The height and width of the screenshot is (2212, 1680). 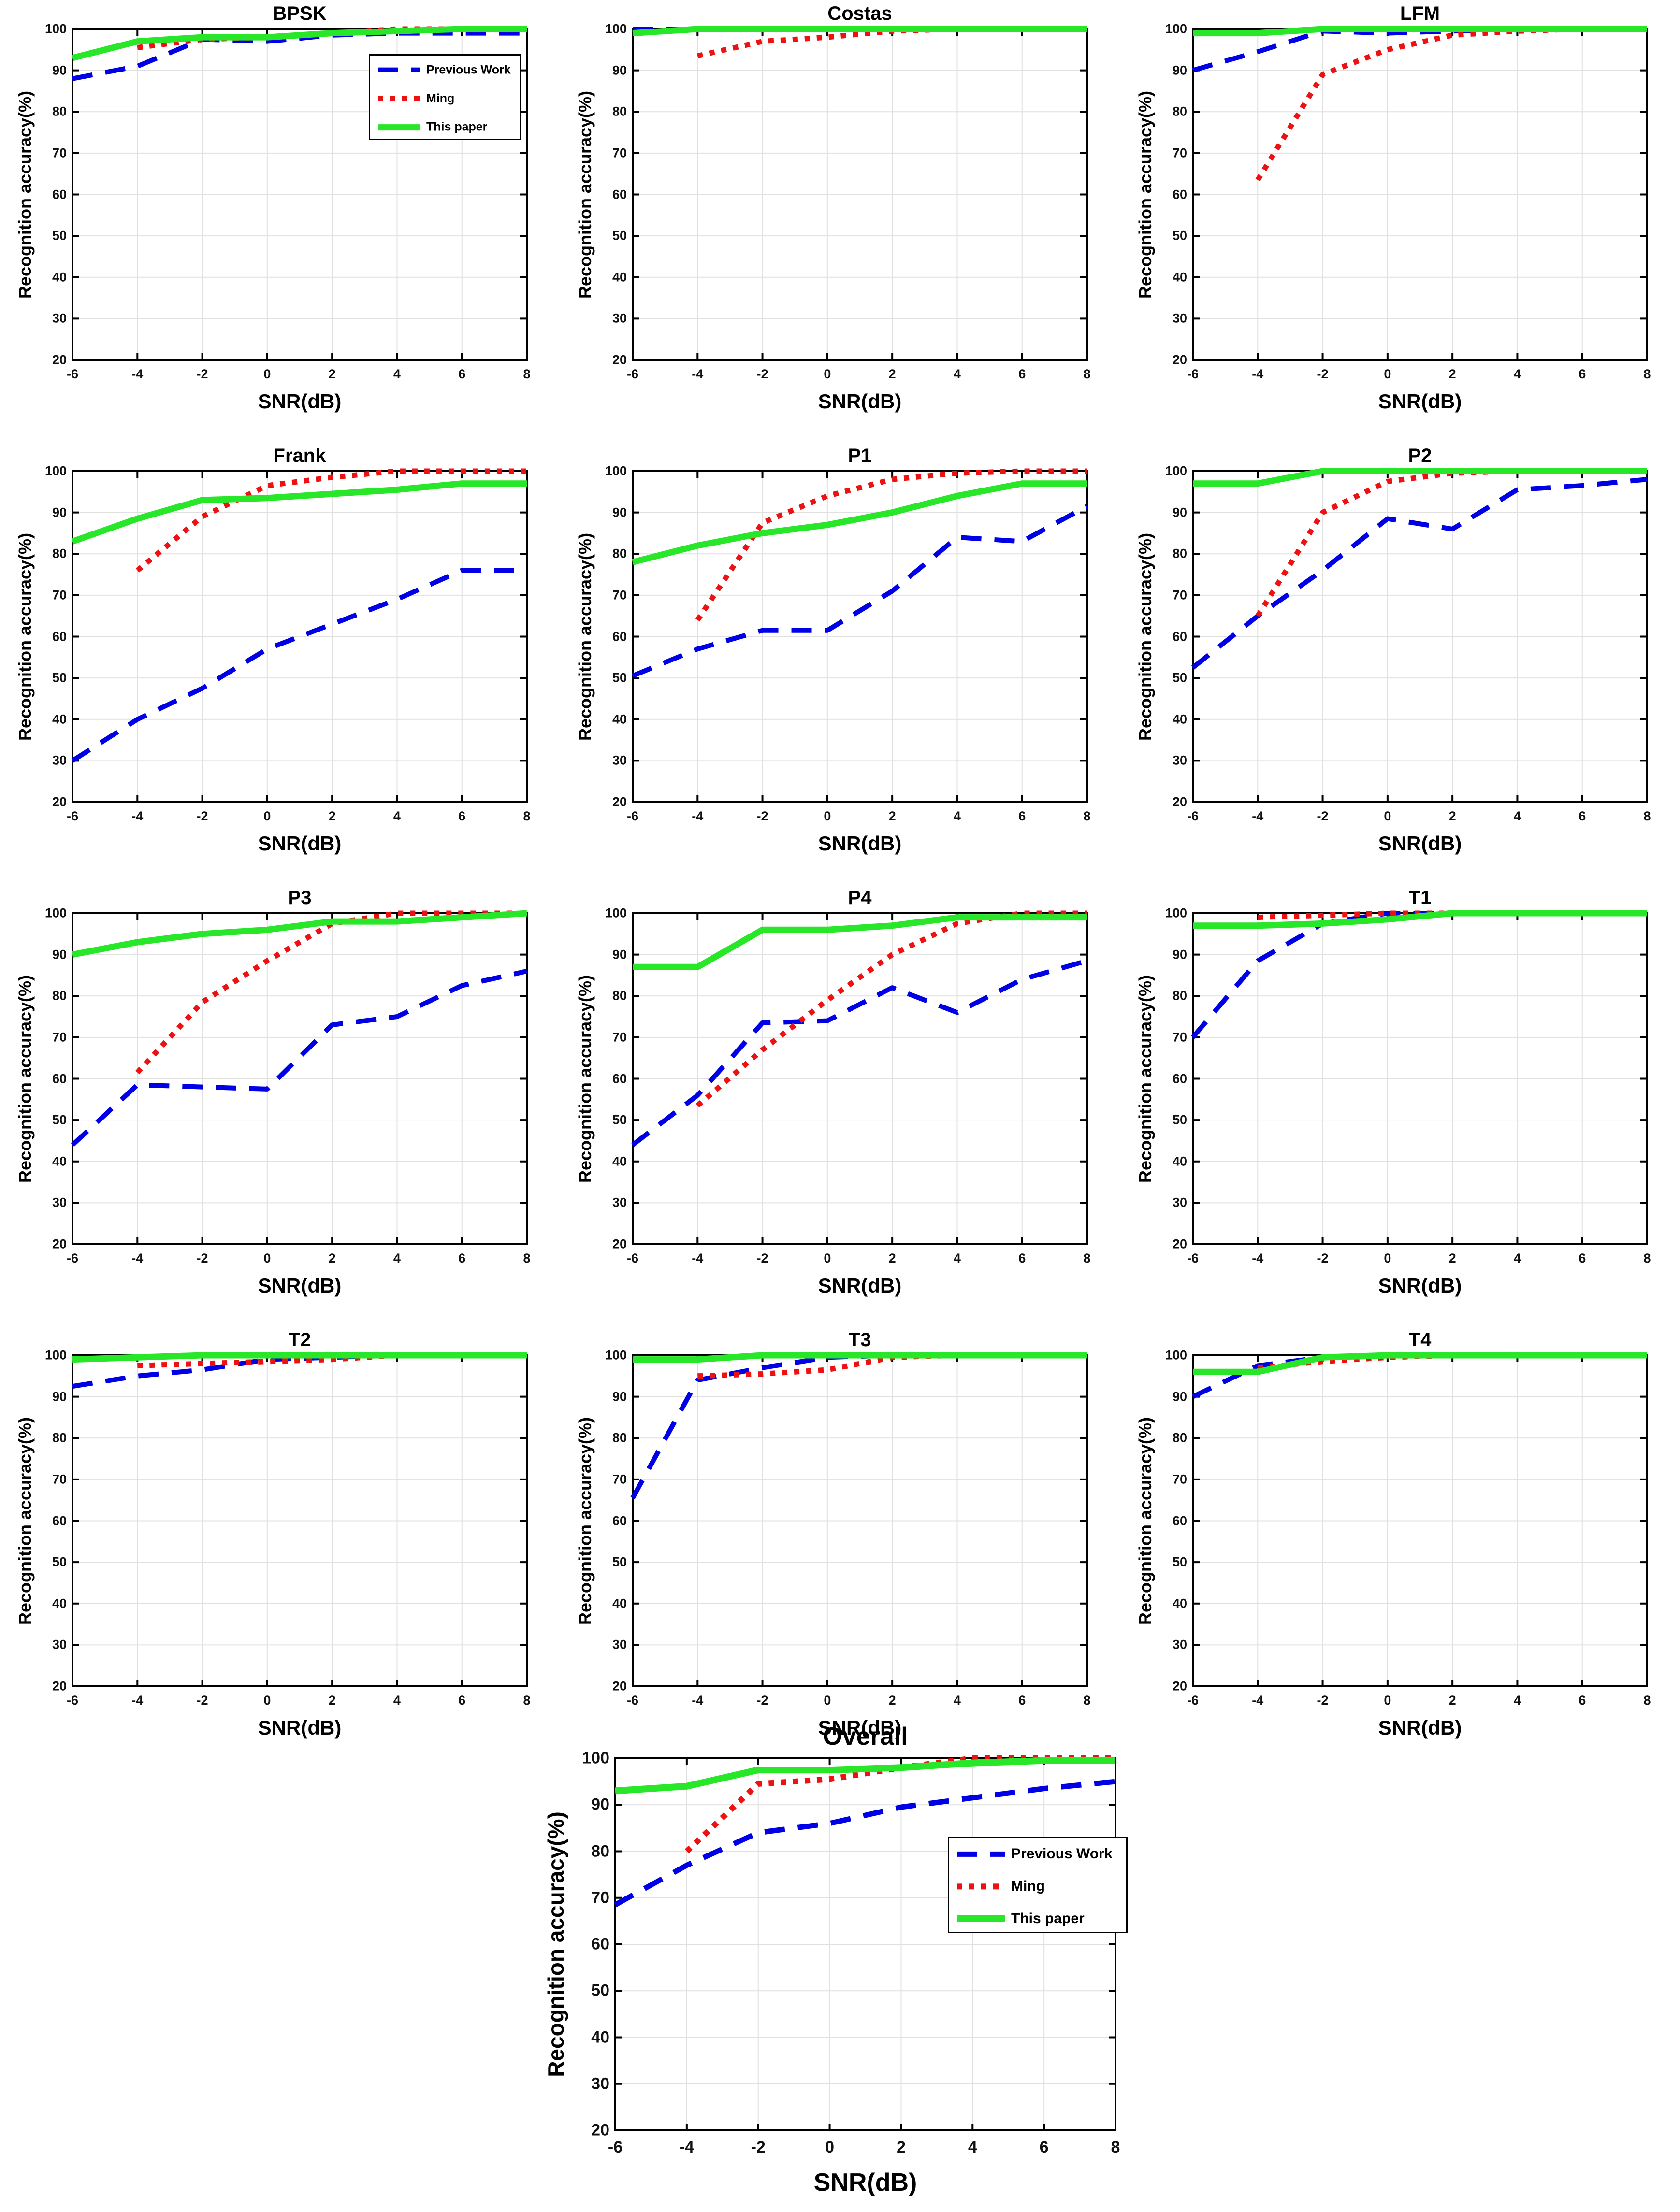 I want to click on plot-title: P2, so click(x=1420, y=455).